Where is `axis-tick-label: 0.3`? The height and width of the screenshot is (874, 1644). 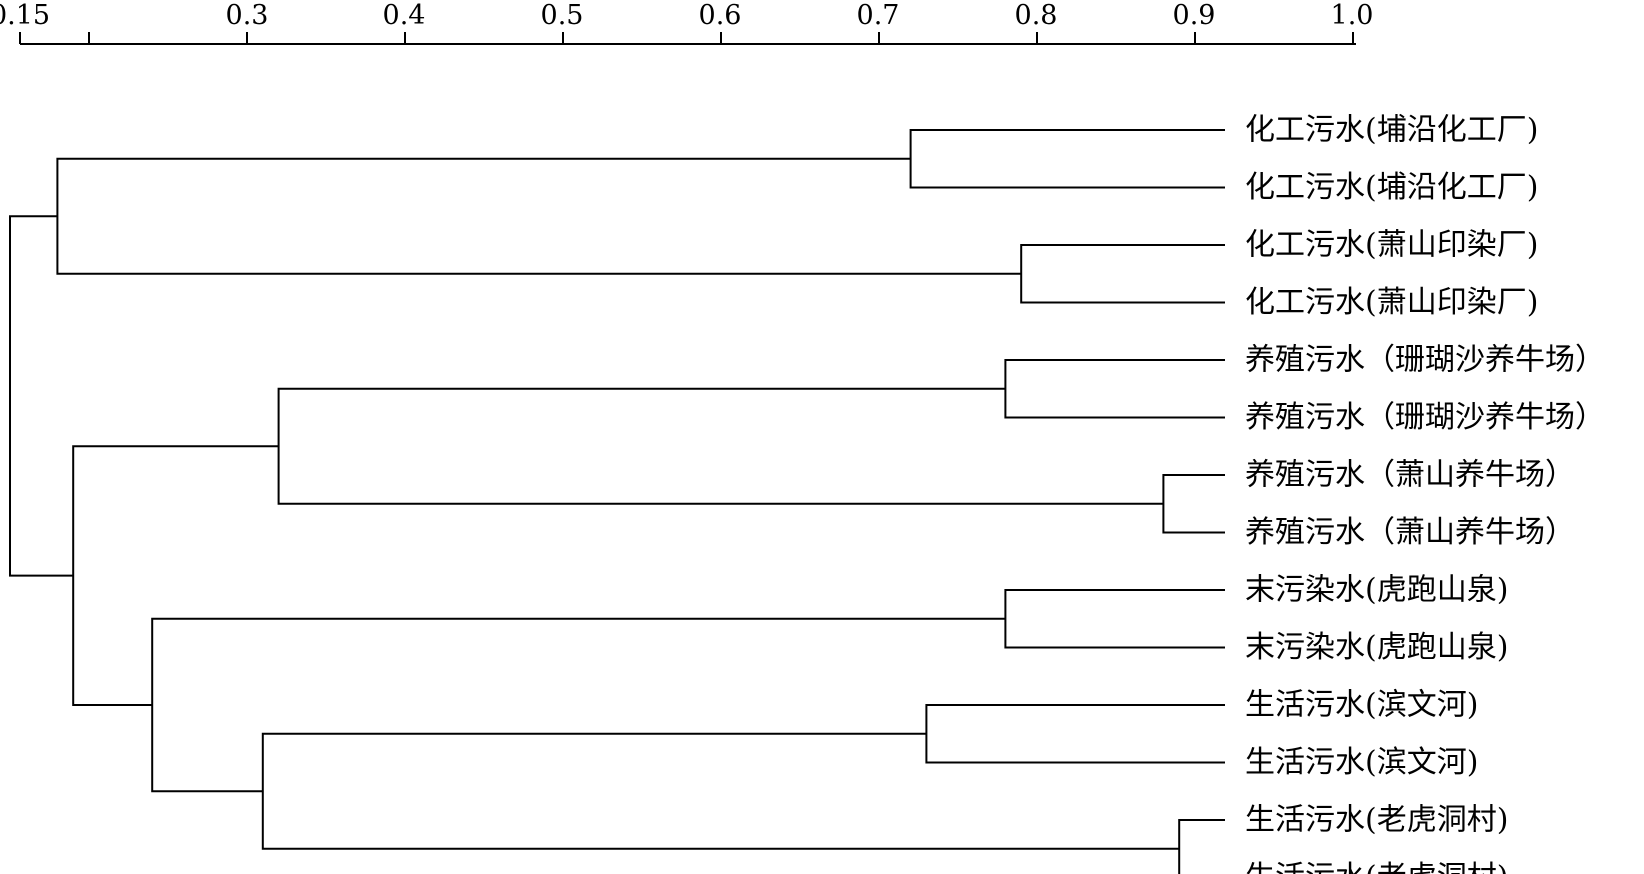 axis-tick-label: 0.3 is located at coordinates (247, 15).